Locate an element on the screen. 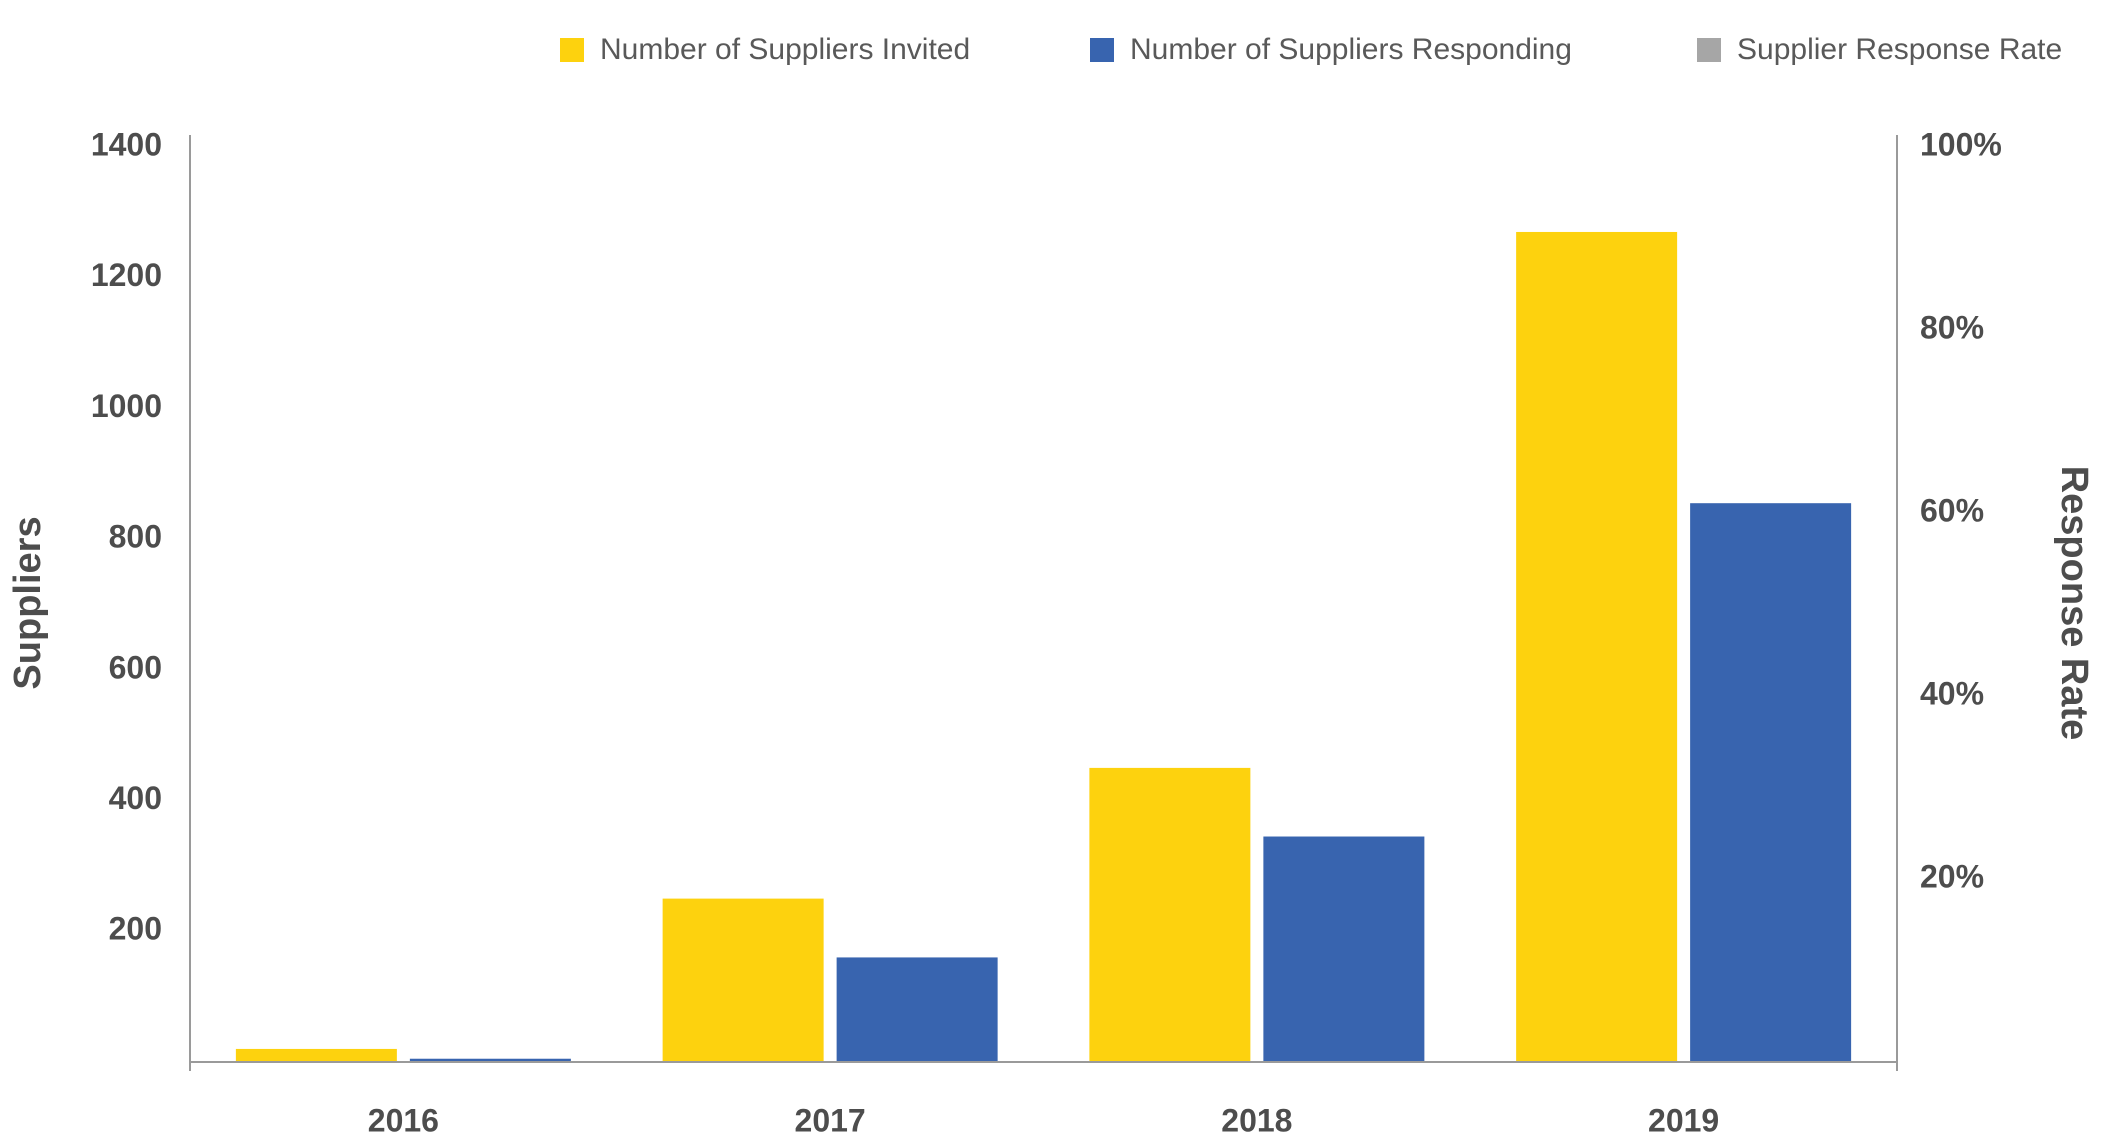  legend-label: Number of Suppliers Responding is located at coordinates (1351, 49).